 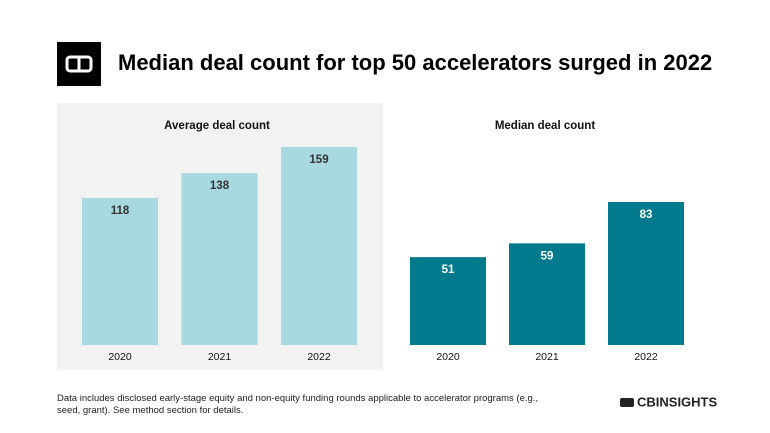 I want to click on logo-icon, so click(x=627, y=402).